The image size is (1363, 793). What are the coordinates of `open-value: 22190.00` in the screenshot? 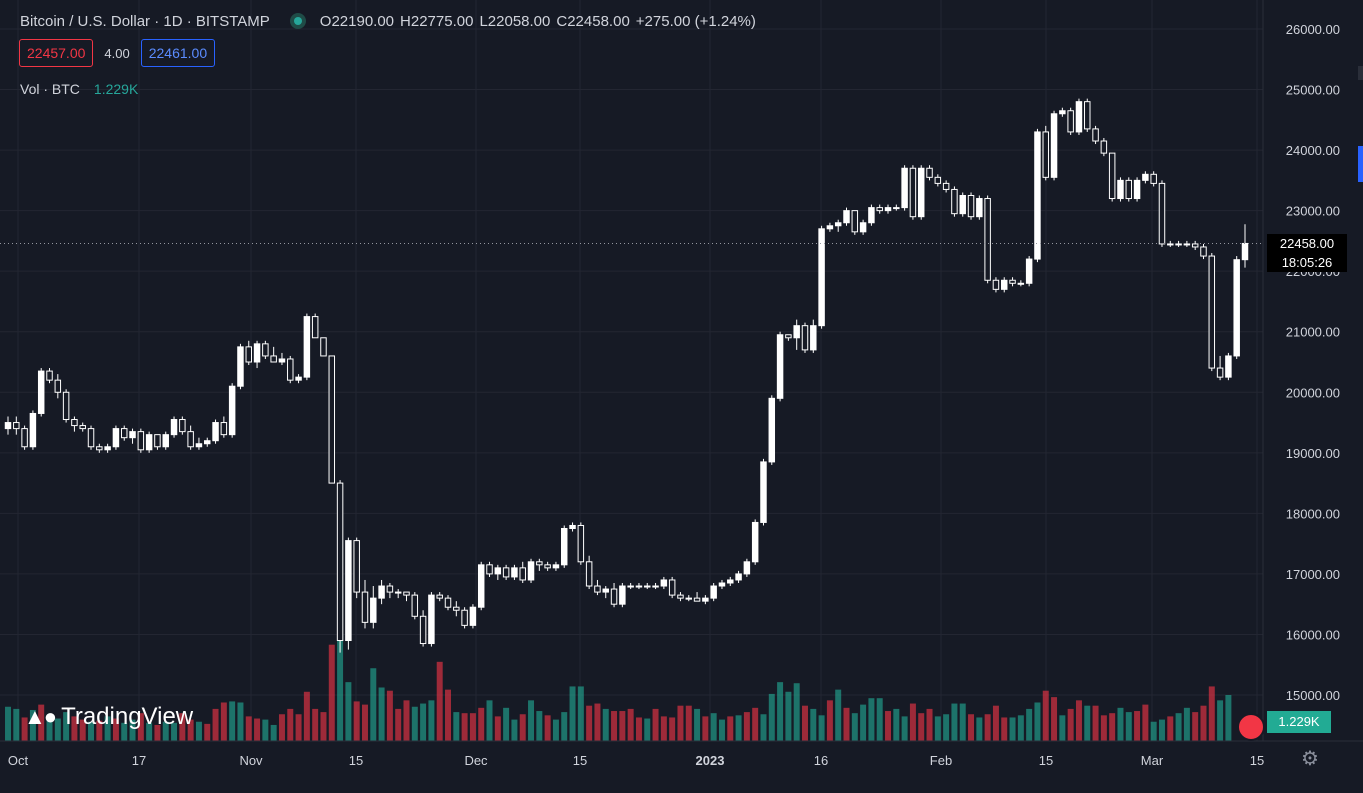 It's located at (363, 21).